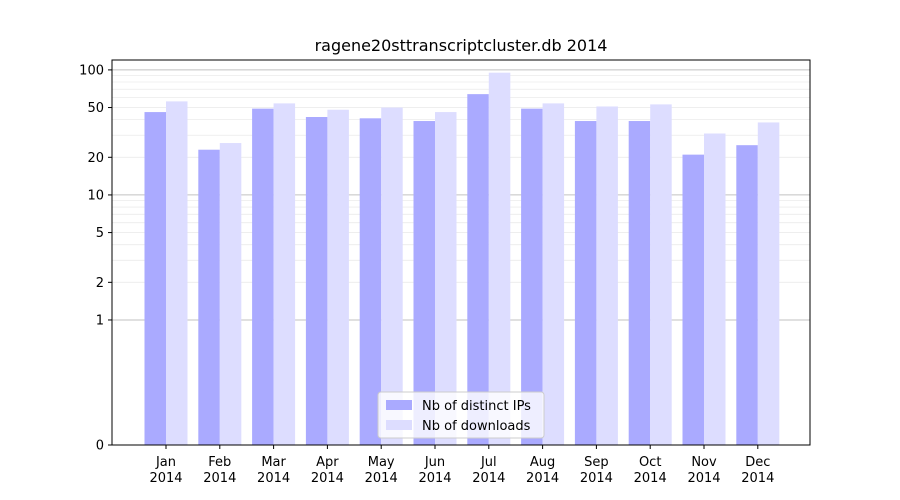  I want to click on y-tick-label: 0, so click(100, 446).